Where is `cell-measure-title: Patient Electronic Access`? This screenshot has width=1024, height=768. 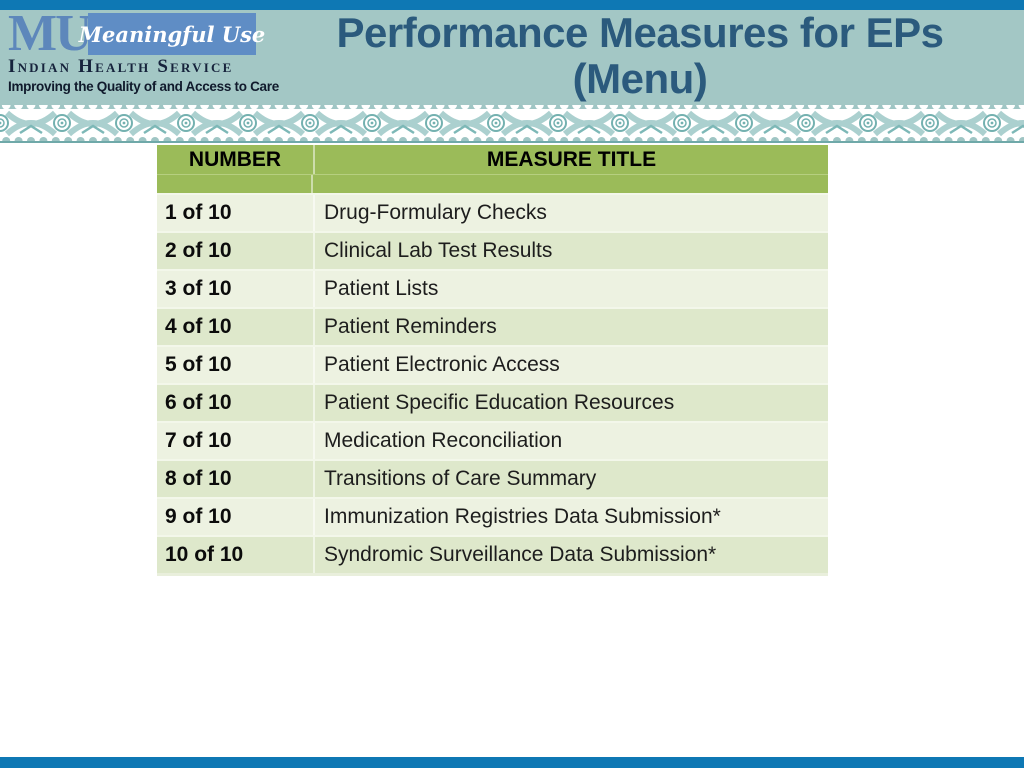
cell-measure-title: Patient Electronic Access is located at coordinates (570, 365).